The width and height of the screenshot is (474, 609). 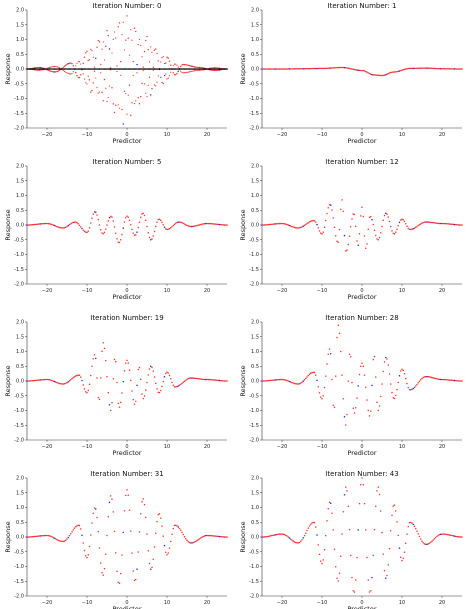 I want to click on x-tick-label: −20, so click(x=282, y=447).